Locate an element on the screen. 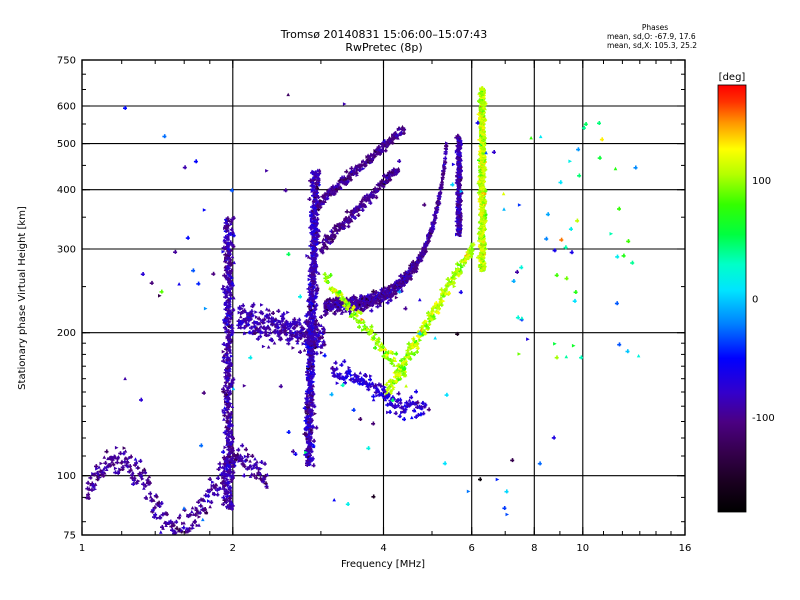 The image size is (800, 600). x-tick-label: 10 is located at coordinates (582, 548).